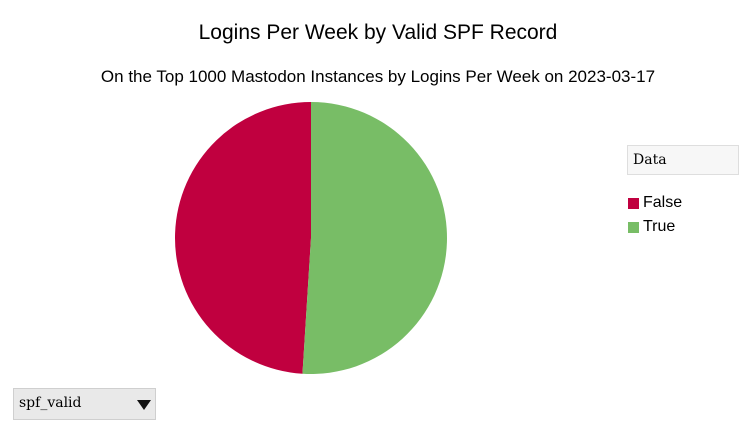 This screenshot has height=426, width=756. What do you see at coordinates (84, 404) in the screenshot?
I see `field-select: spf_valid` at bounding box center [84, 404].